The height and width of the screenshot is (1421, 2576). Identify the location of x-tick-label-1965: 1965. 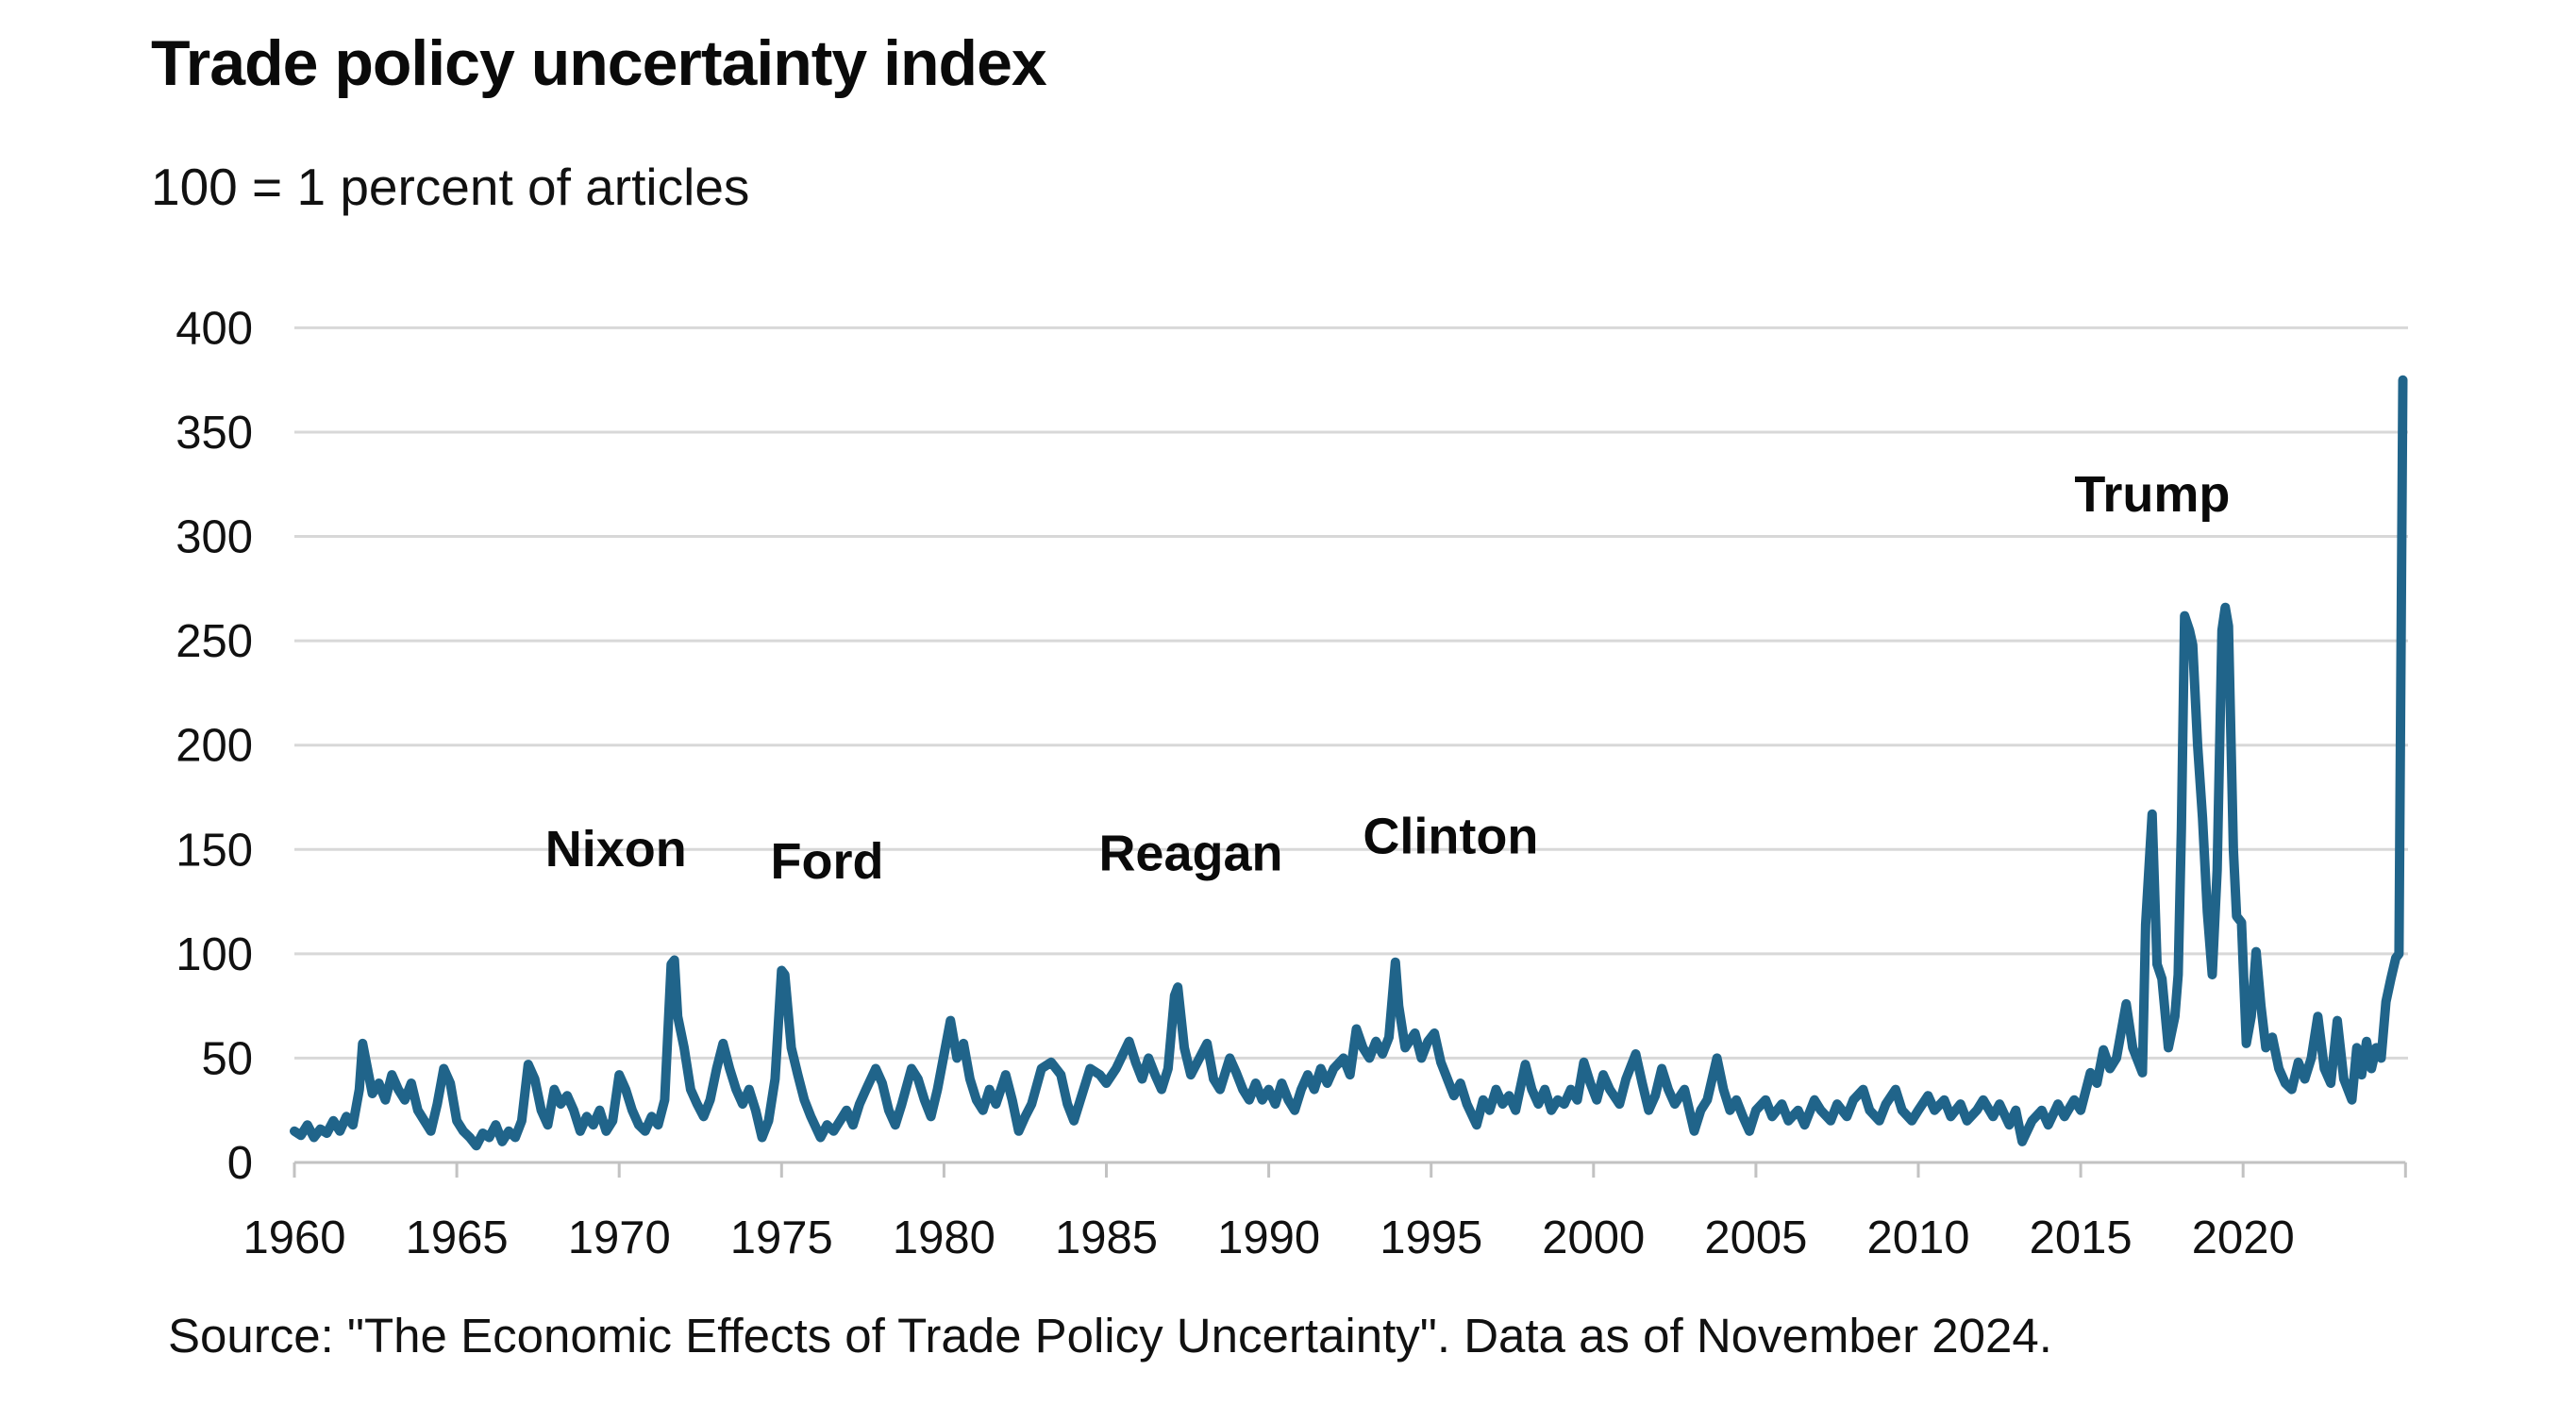
(457, 1237).